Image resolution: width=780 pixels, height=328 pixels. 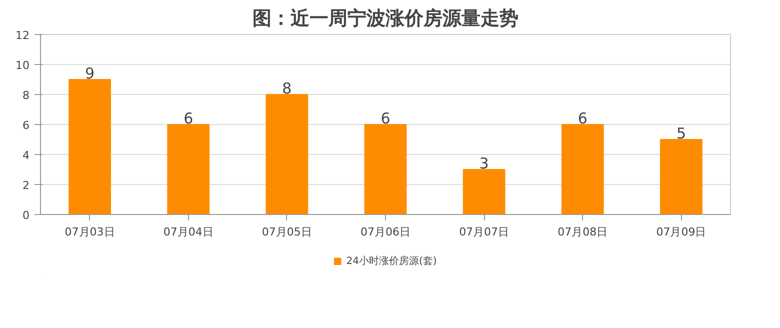 I want to click on x-tick-label: 07月08日, so click(x=583, y=232).